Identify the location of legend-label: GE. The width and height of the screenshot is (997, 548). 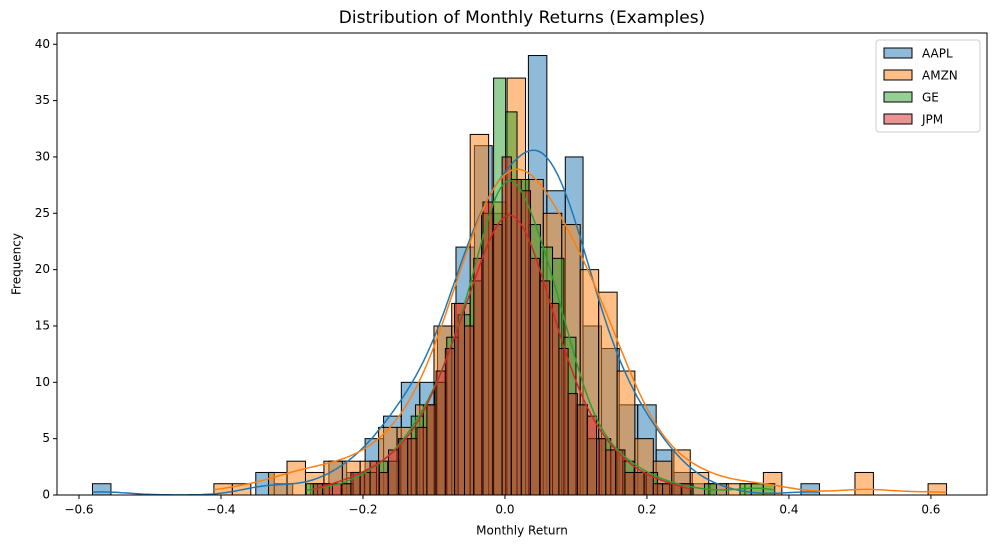
(930, 98).